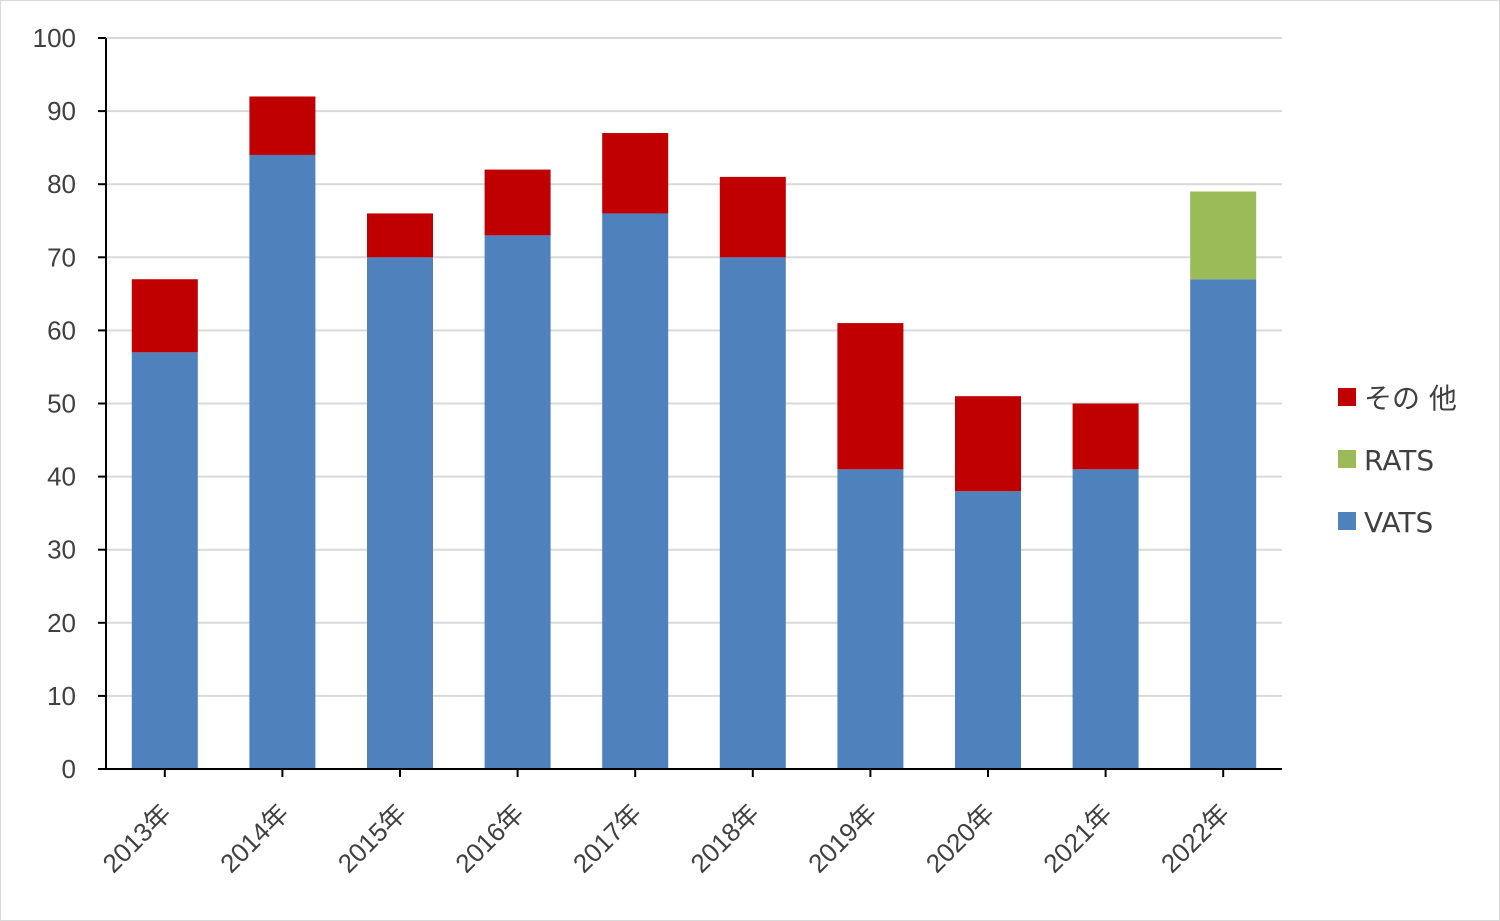 This screenshot has width=1500, height=921. What do you see at coordinates (1223, 235) in the screenshot?
I see `bar-segment-rats` at bounding box center [1223, 235].